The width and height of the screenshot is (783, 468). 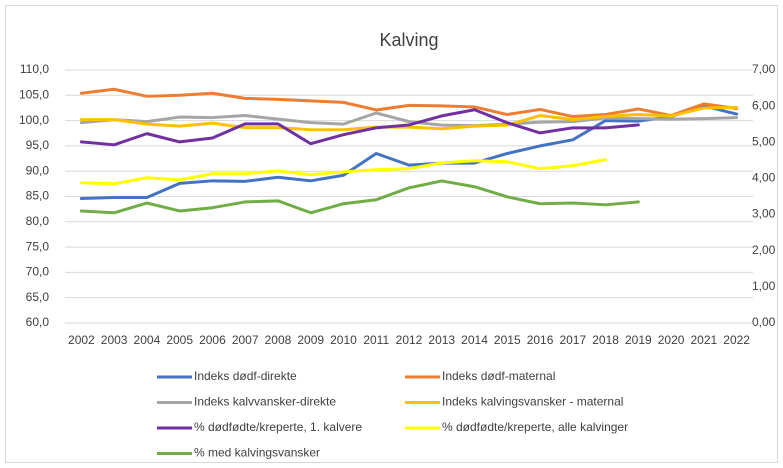 What do you see at coordinates (38, 272) in the screenshot?
I see `y-tick-label: 70,0` at bounding box center [38, 272].